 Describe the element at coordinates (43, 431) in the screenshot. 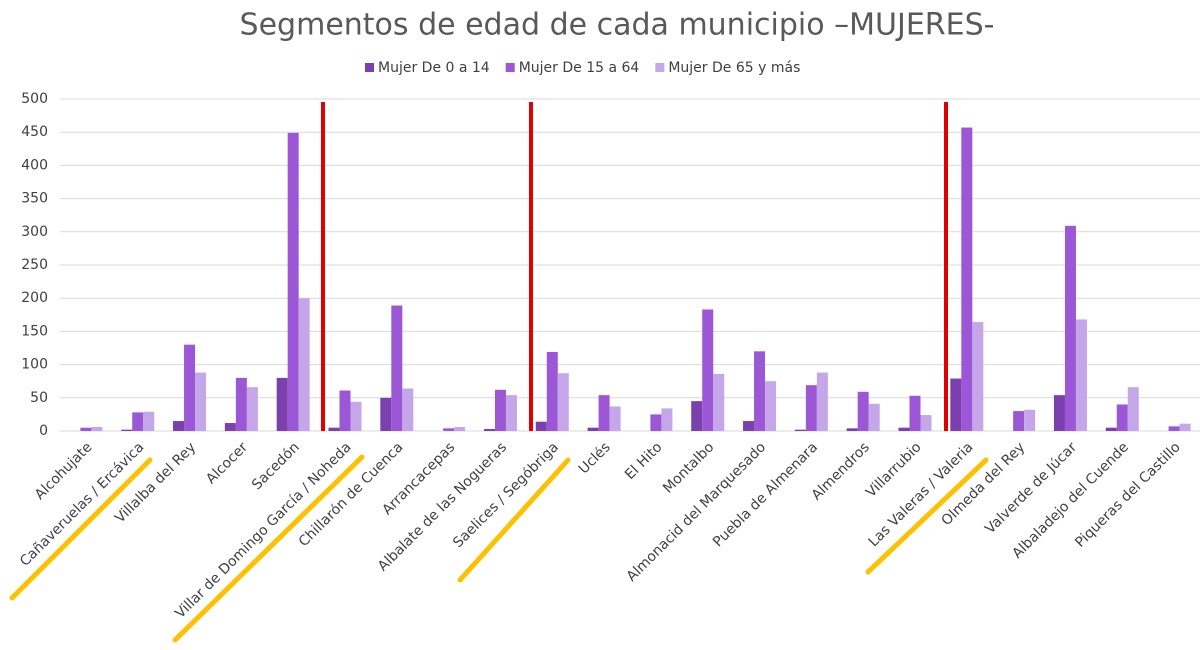

I see `y-tick-label: 0` at that location.